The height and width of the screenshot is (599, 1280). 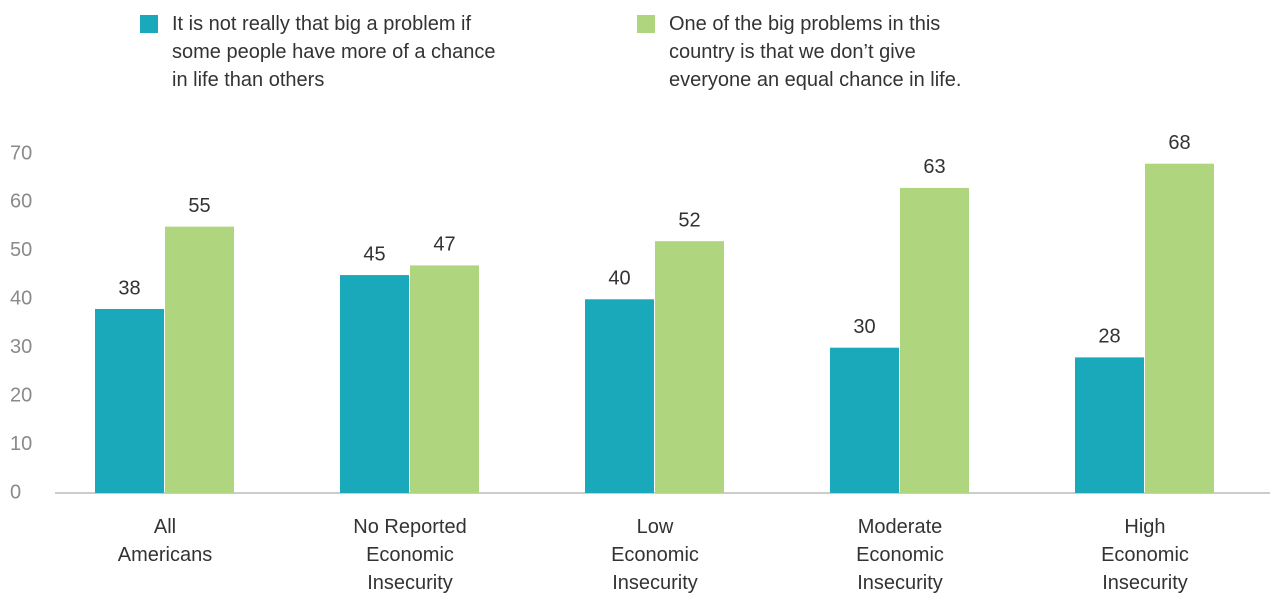 I want to click on y-tick-label: 60, so click(x=21, y=202).